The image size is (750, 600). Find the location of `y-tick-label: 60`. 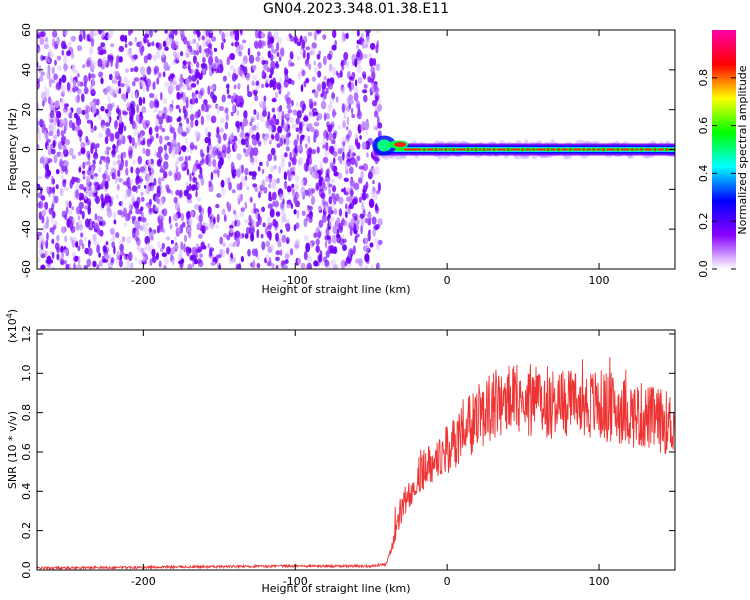

y-tick-label: 60 is located at coordinates (26, 30).